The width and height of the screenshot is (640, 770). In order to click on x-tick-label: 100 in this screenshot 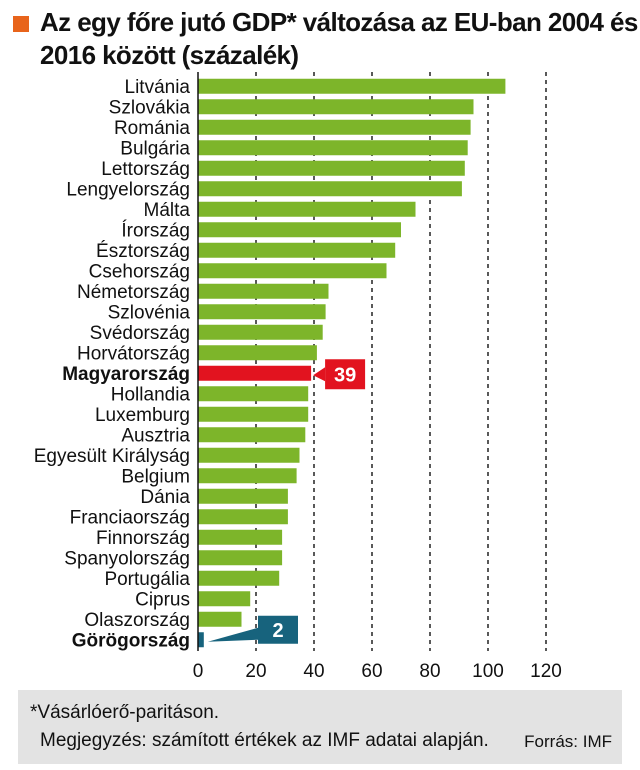, I will do `click(488, 671)`.